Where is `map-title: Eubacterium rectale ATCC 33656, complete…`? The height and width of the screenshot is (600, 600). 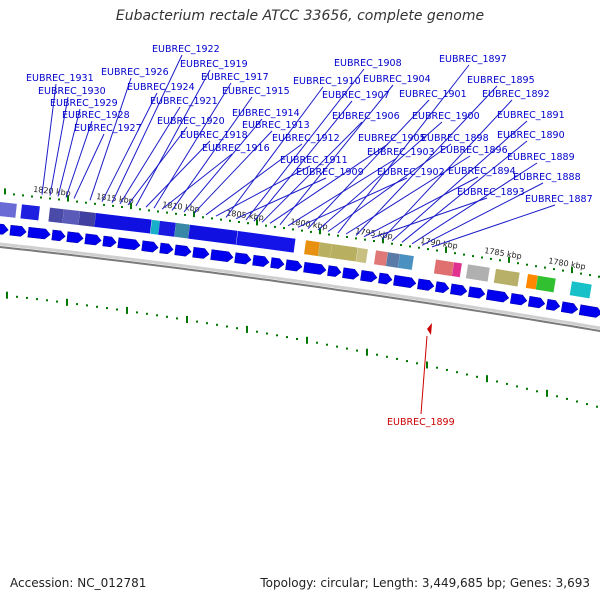
map-title: Eubacterium rectale ATCC 33656, complete… is located at coordinates (300, 16).